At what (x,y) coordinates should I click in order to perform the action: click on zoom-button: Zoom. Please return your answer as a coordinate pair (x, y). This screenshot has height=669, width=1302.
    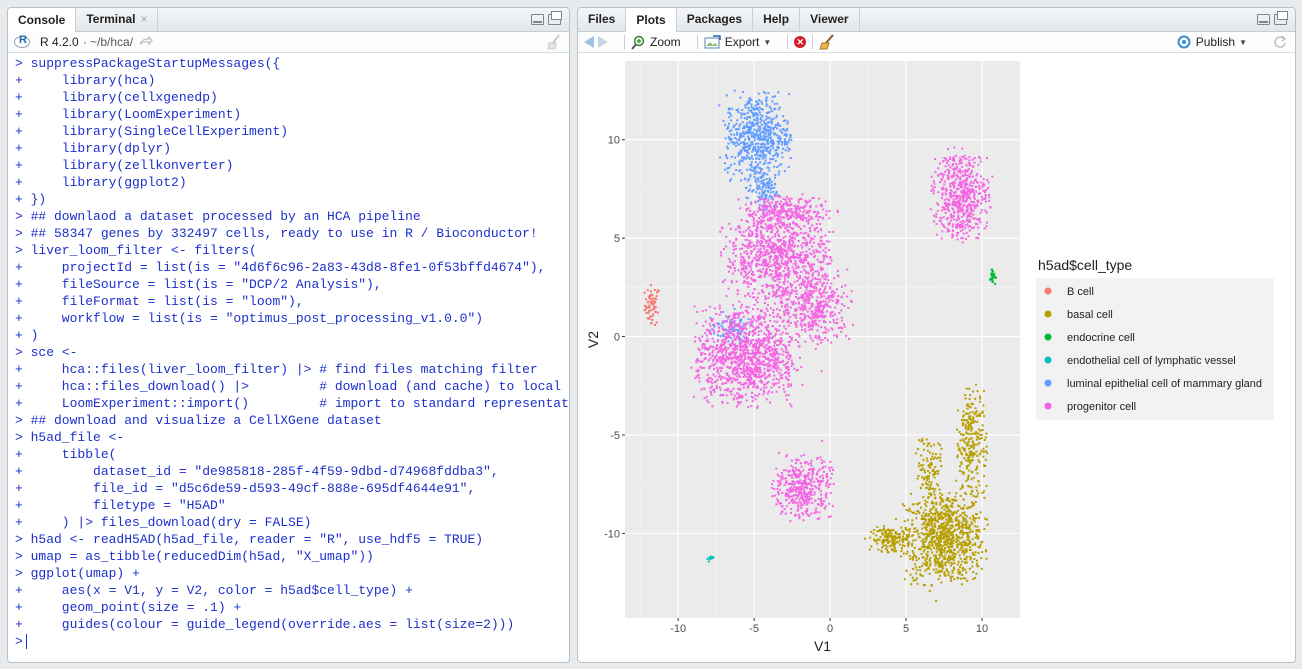
    Looking at the image, I should click on (656, 42).